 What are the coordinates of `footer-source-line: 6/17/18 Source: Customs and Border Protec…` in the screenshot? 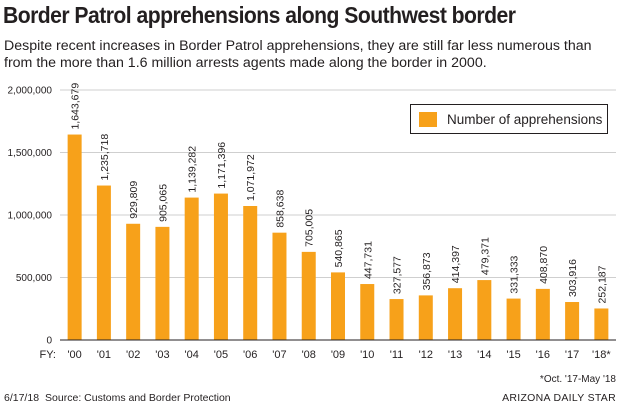 It's located at (117, 398).